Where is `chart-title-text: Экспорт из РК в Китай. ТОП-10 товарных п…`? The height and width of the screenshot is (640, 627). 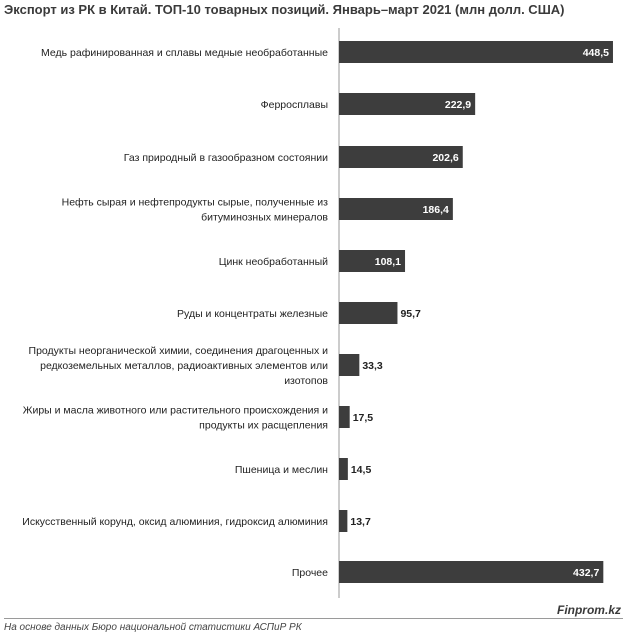
chart-title-text: Экспорт из РК в Китай. ТОП-10 товарных п… is located at coordinates (228, 9).